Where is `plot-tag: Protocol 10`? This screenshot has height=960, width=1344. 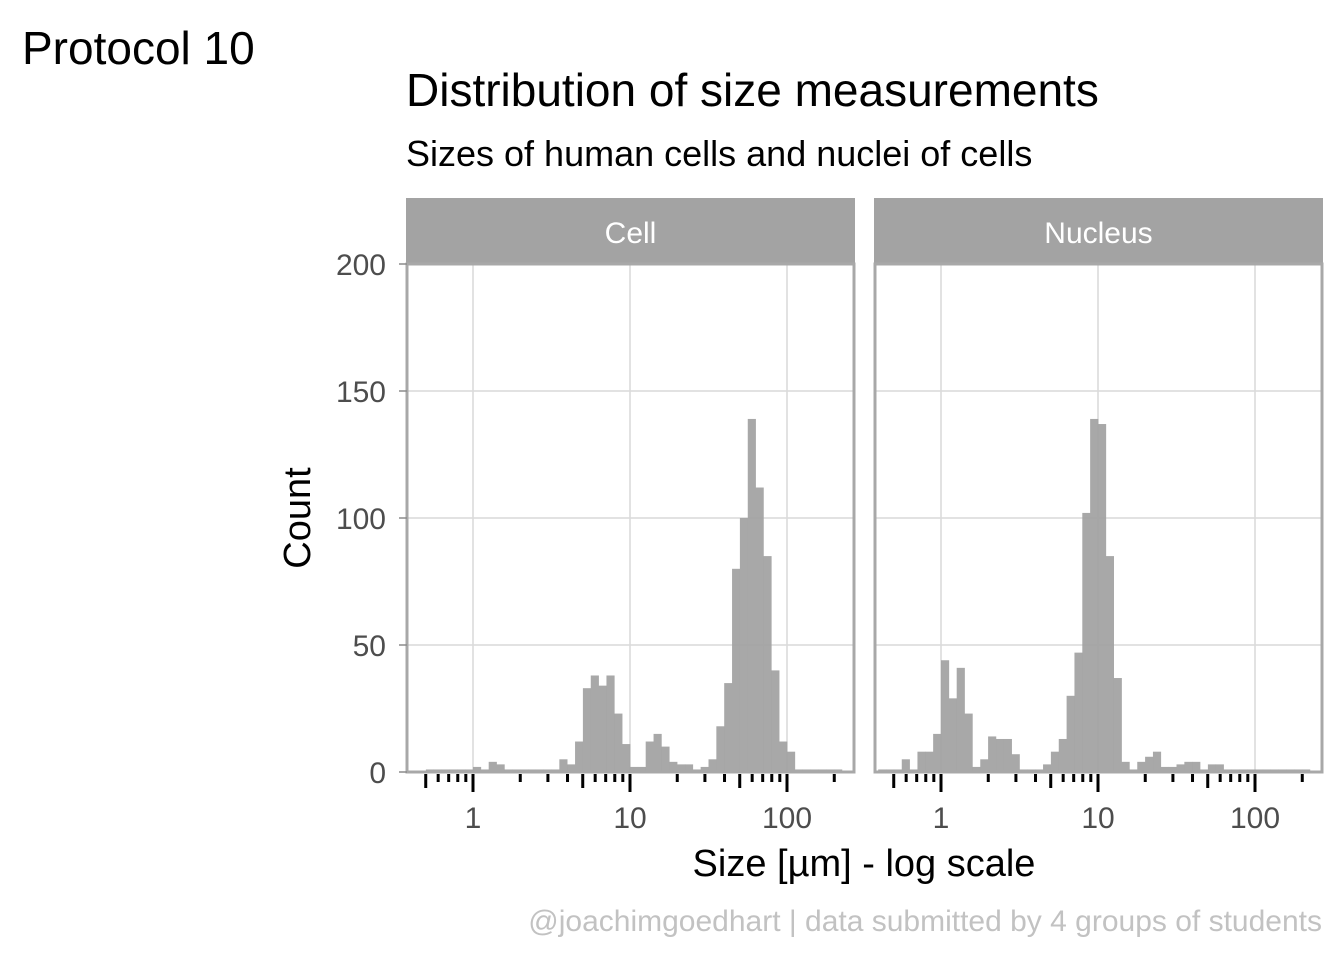 plot-tag: Protocol 10 is located at coordinates (138, 48).